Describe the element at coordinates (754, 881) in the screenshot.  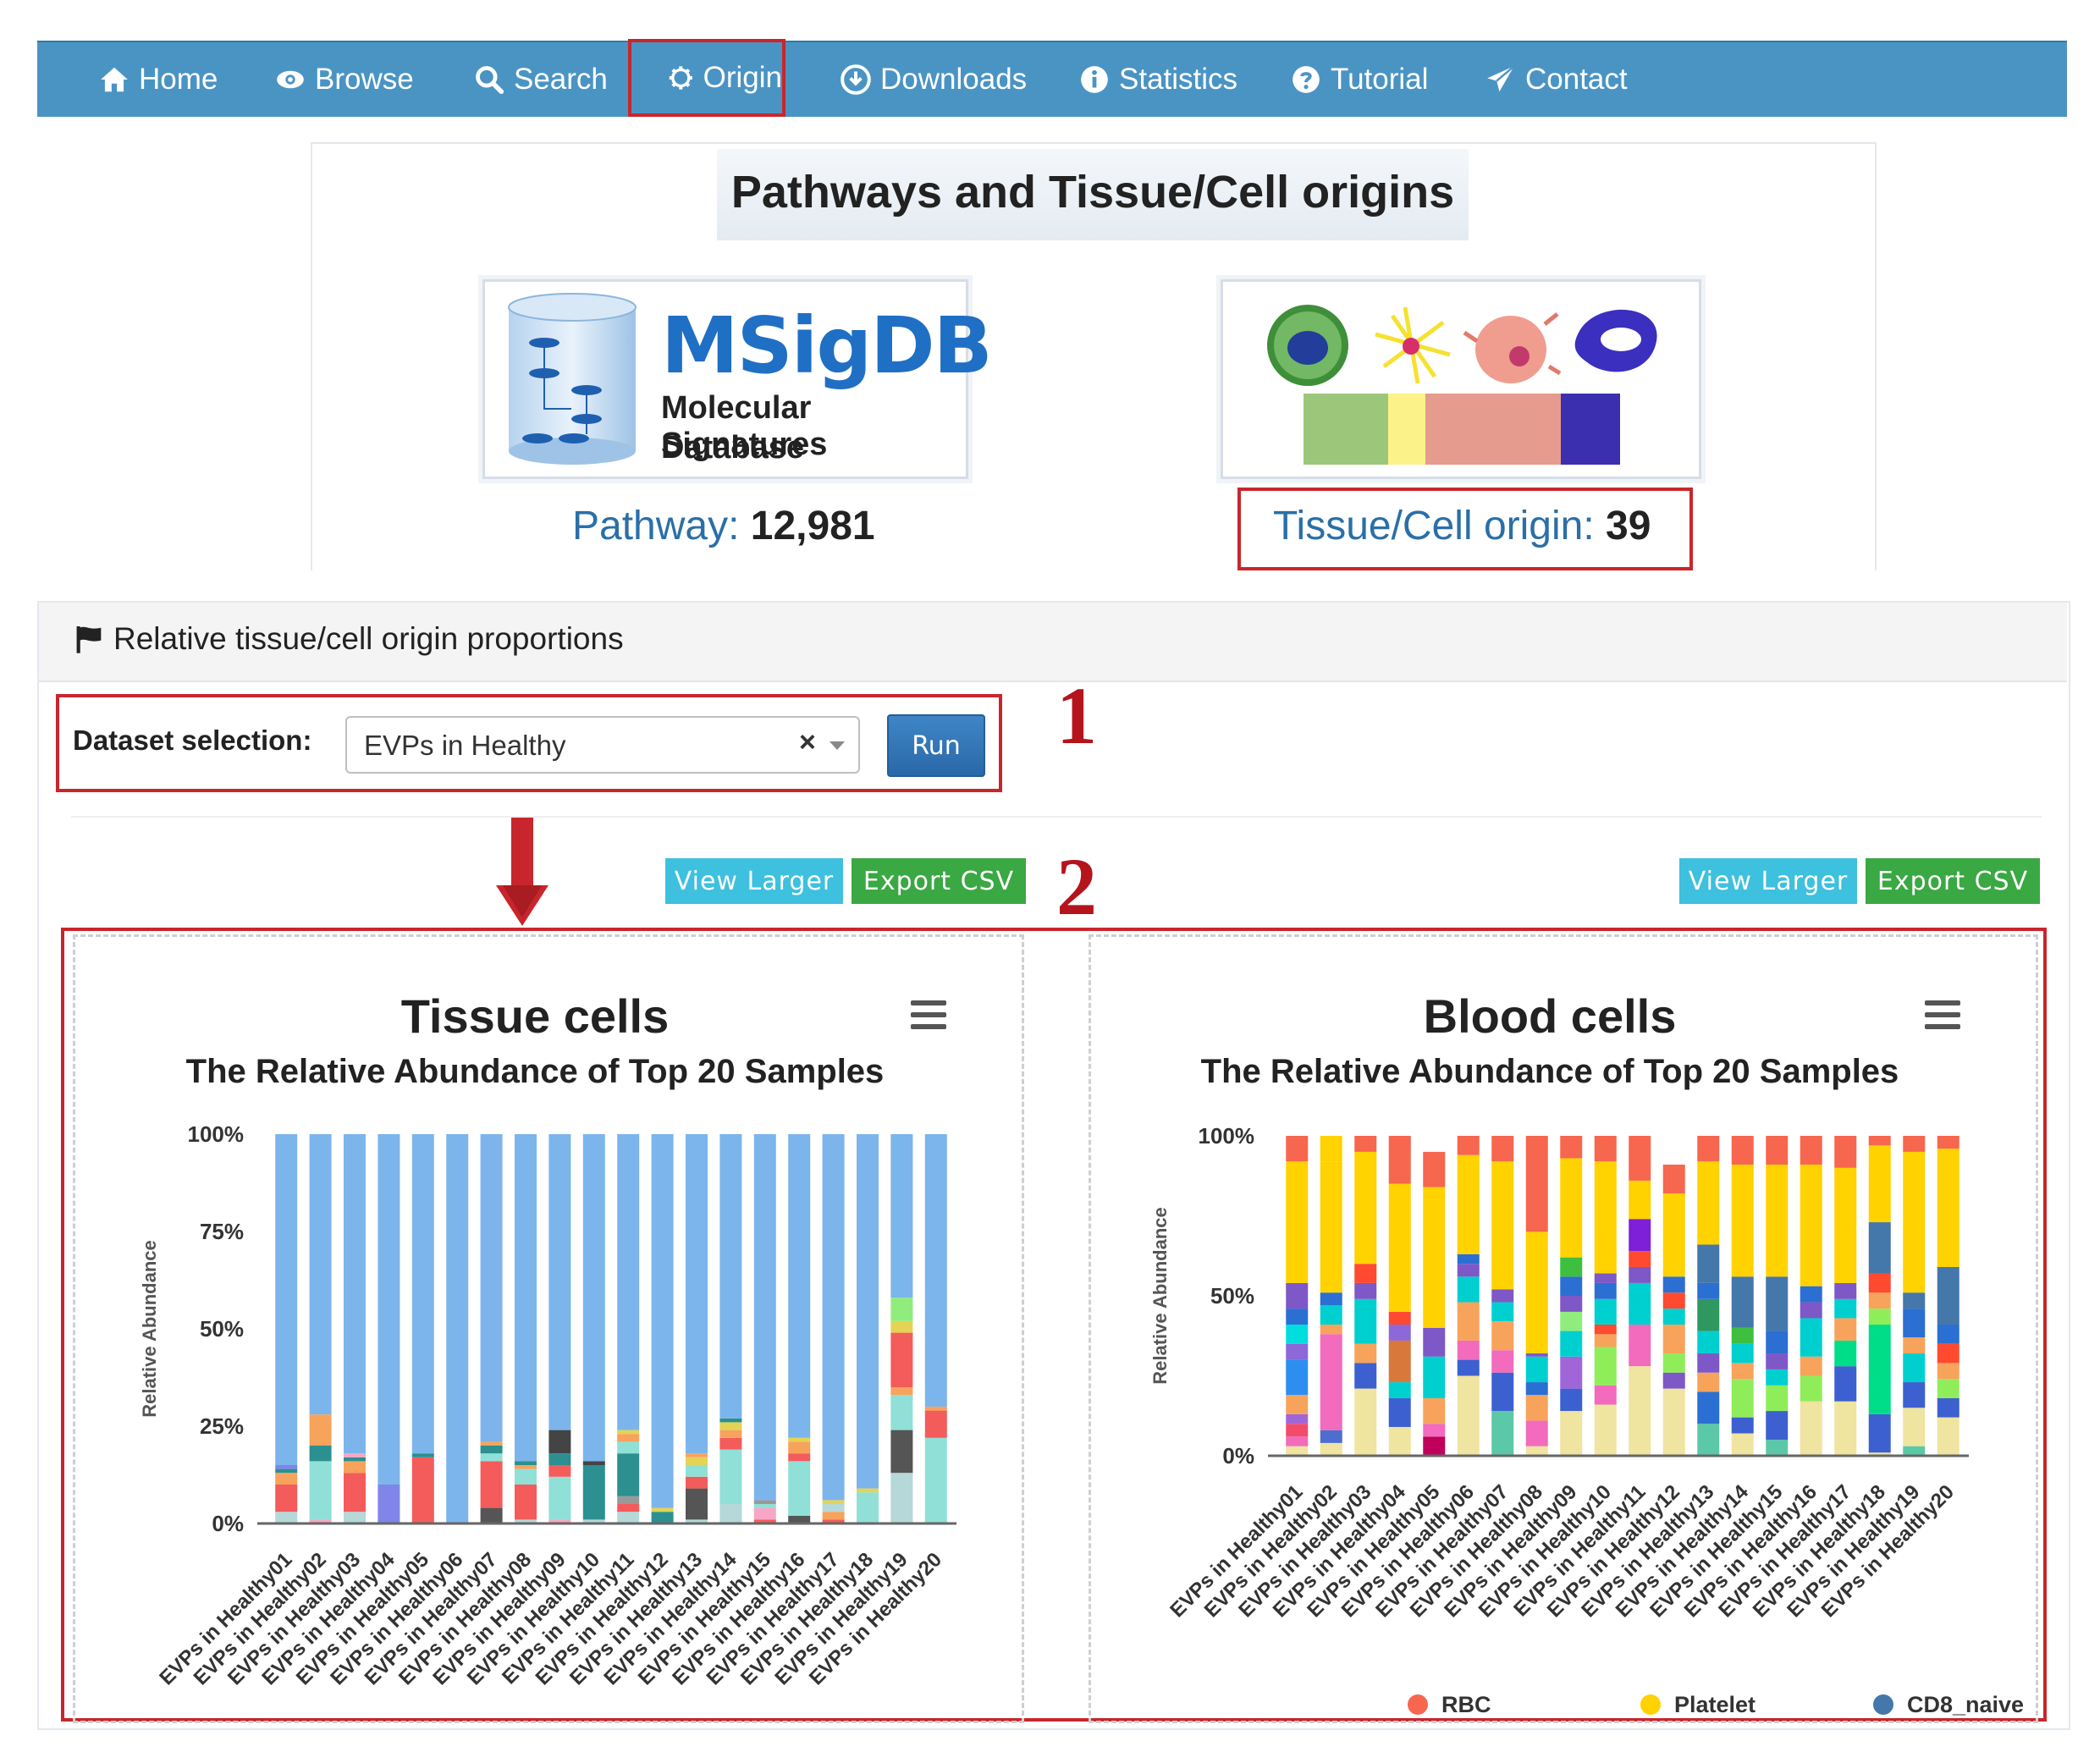
I see `view-larger-button: View Larger` at that location.